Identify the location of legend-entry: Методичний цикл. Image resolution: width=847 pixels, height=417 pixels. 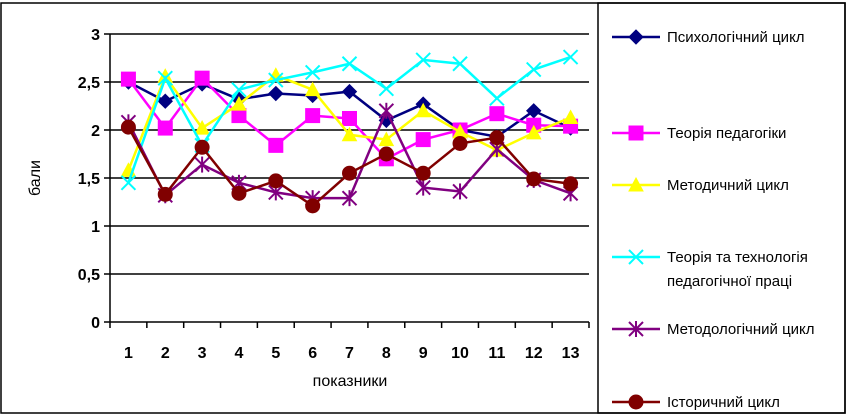
(700, 185).